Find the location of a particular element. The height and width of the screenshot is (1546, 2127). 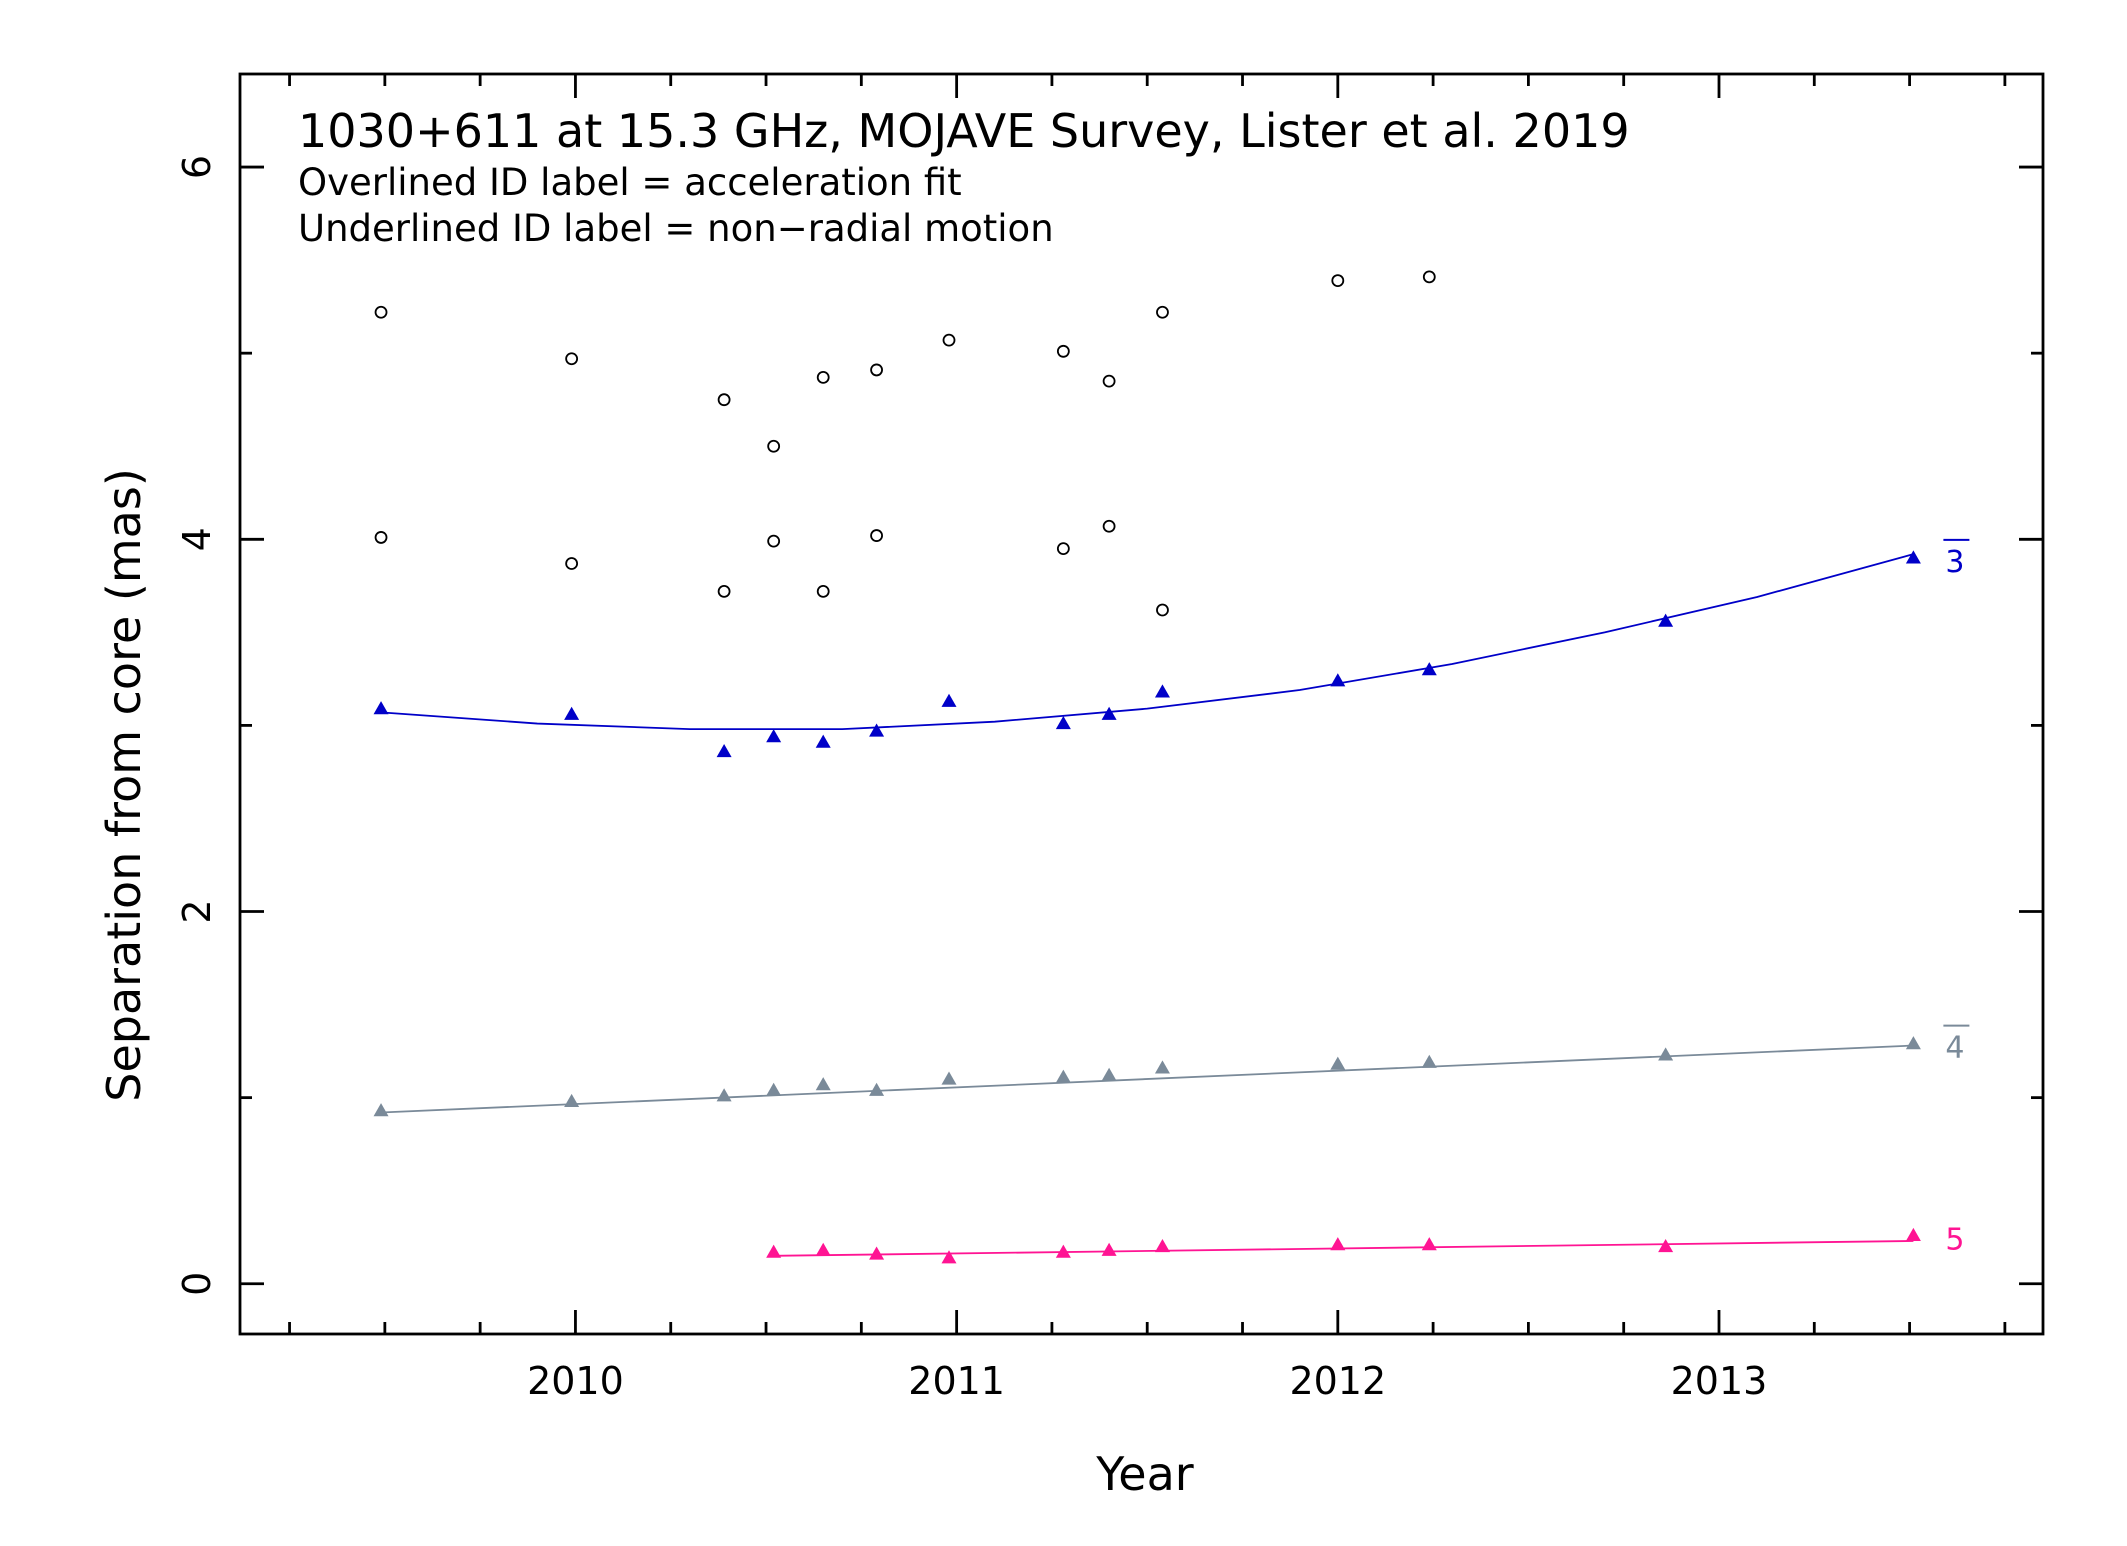

component-3-label: 3 is located at coordinates (1954, 562).